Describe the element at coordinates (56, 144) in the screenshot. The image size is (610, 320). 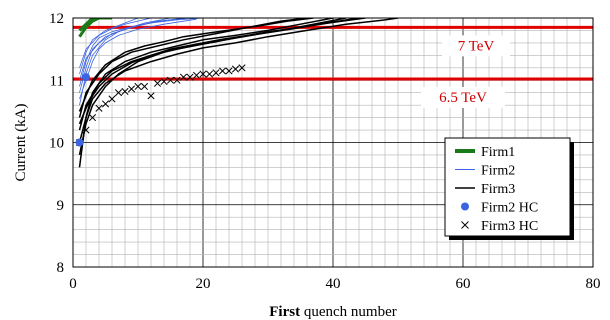
I see `y-tick-label: 10` at that location.